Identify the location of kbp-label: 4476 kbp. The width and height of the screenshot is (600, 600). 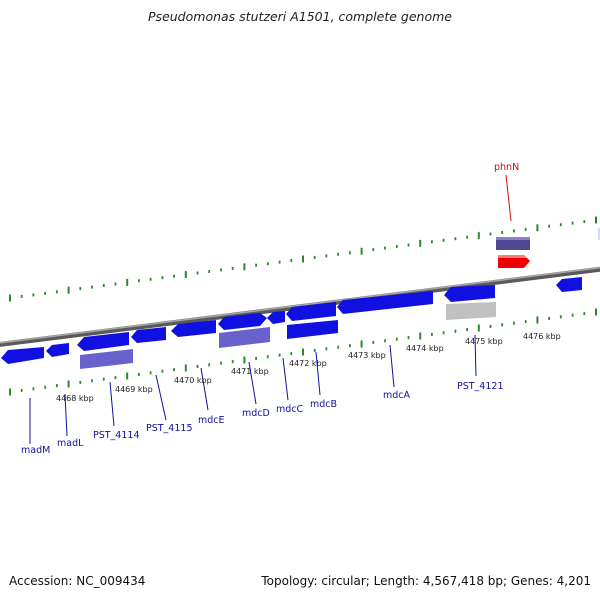
(542, 336).